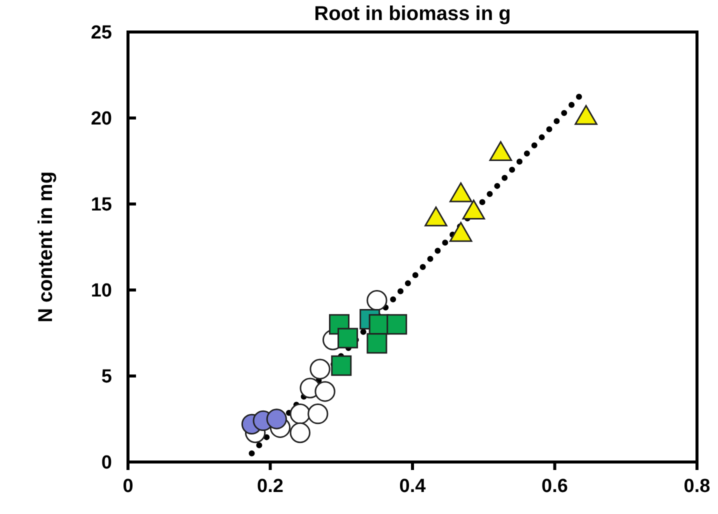 The image size is (718, 514). What do you see at coordinates (46, 247) in the screenshot?
I see `y-axis-title: N content in mg` at bounding box center [46, 247].